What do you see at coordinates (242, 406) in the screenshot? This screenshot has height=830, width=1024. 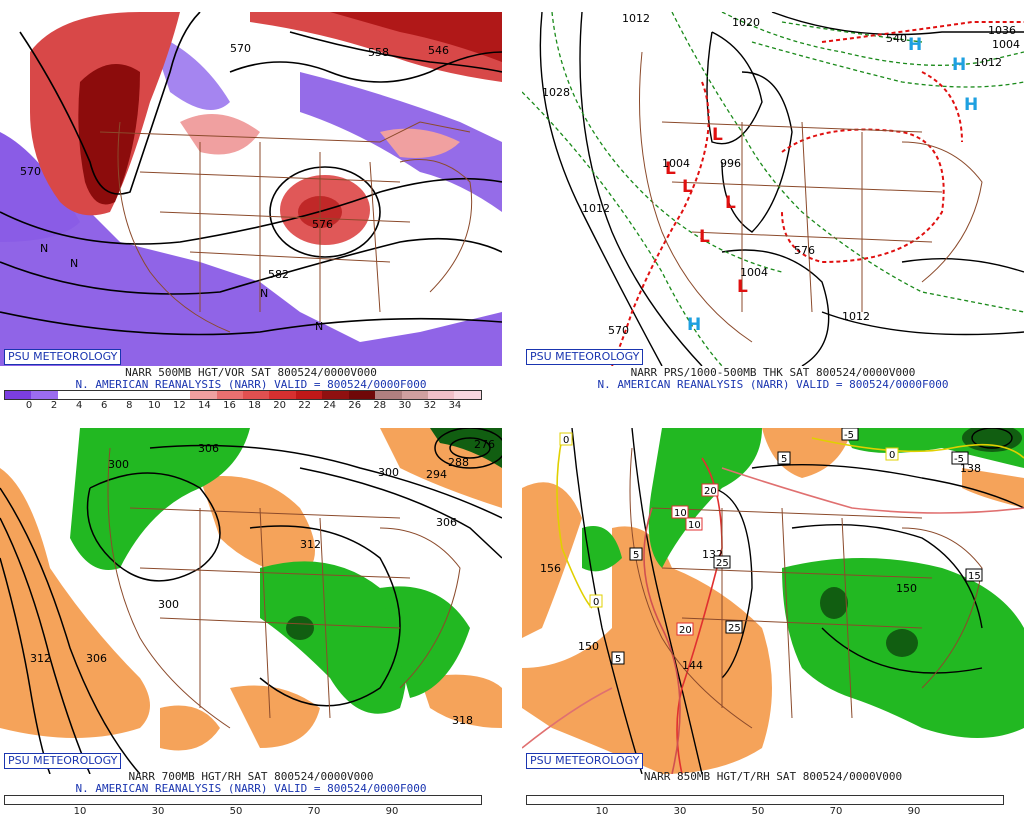 I see `colorbar-ticks: 0 2 4 6 8 10 12 14 16 18 20 22 24 26 28 30 32 34` at bounding box center [242, 406].